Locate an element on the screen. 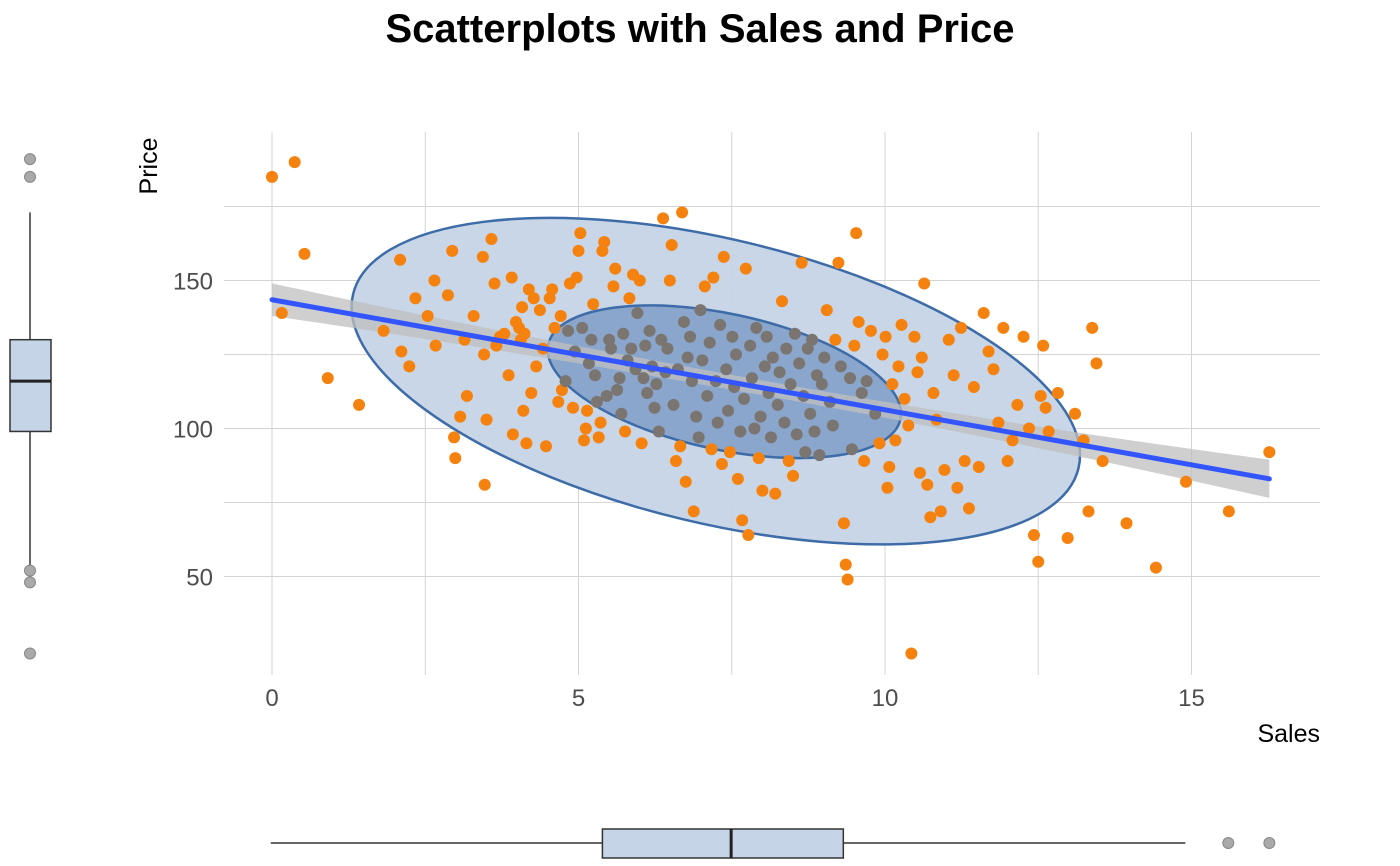 This screenshot has width=1400, height=866. y-tick-label: 100 is located at coordinates (193, 430).